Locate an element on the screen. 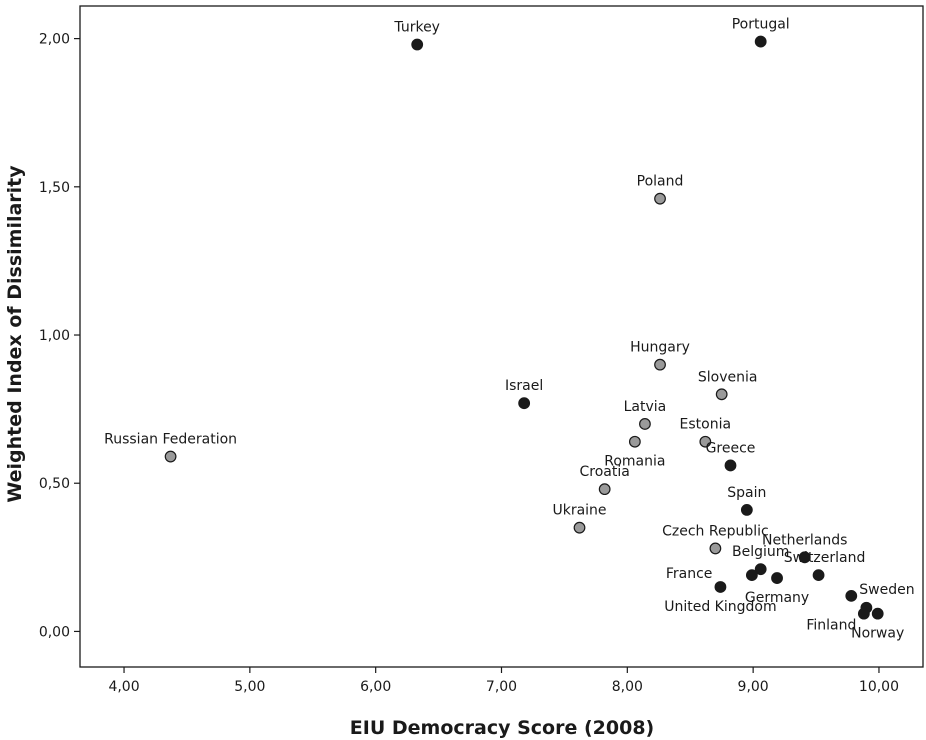 This screenshot has height=740, width=926. x-tick-label: 10,00 is located at coordinates (879, 687).